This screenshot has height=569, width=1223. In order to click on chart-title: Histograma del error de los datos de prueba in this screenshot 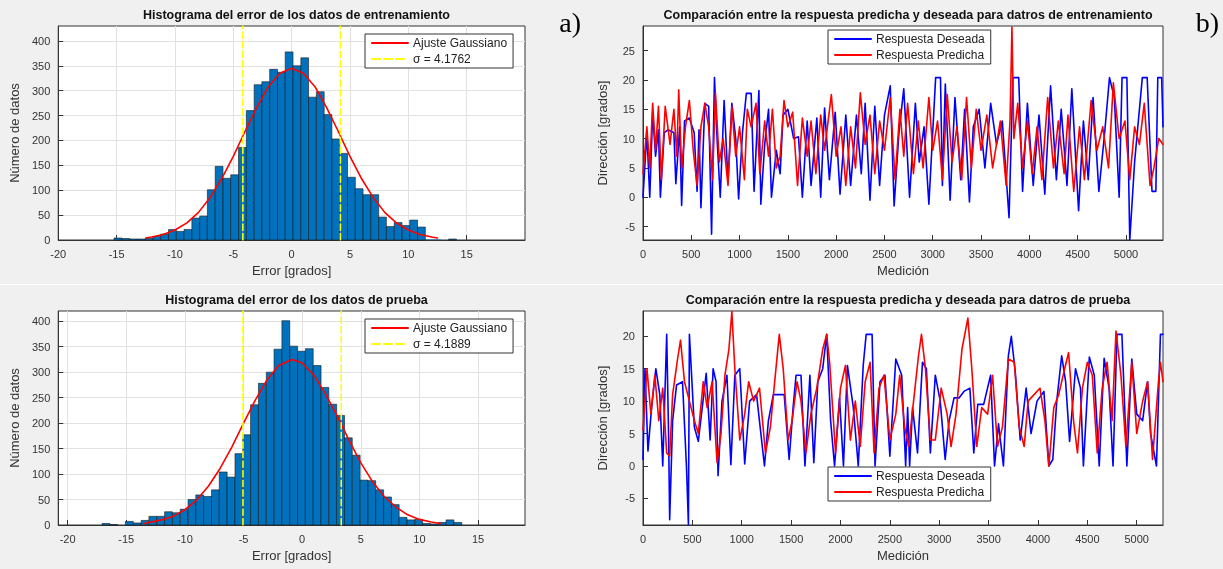, I will do `click(297, 299)`.